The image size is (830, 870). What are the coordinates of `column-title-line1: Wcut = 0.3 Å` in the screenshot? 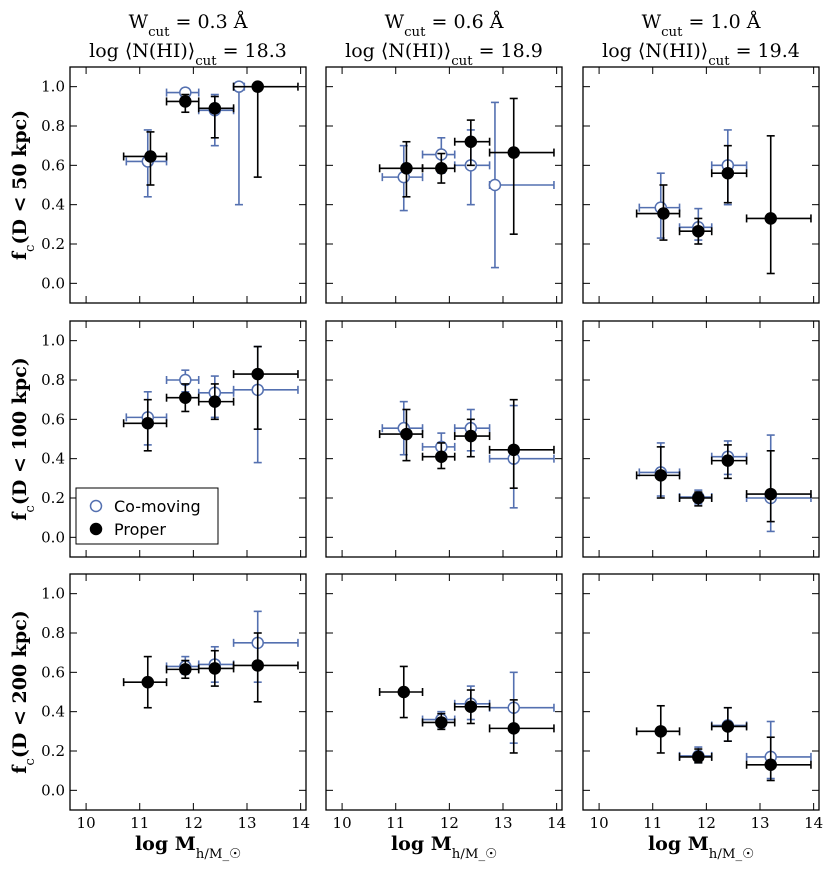 It's located at (188, 25).